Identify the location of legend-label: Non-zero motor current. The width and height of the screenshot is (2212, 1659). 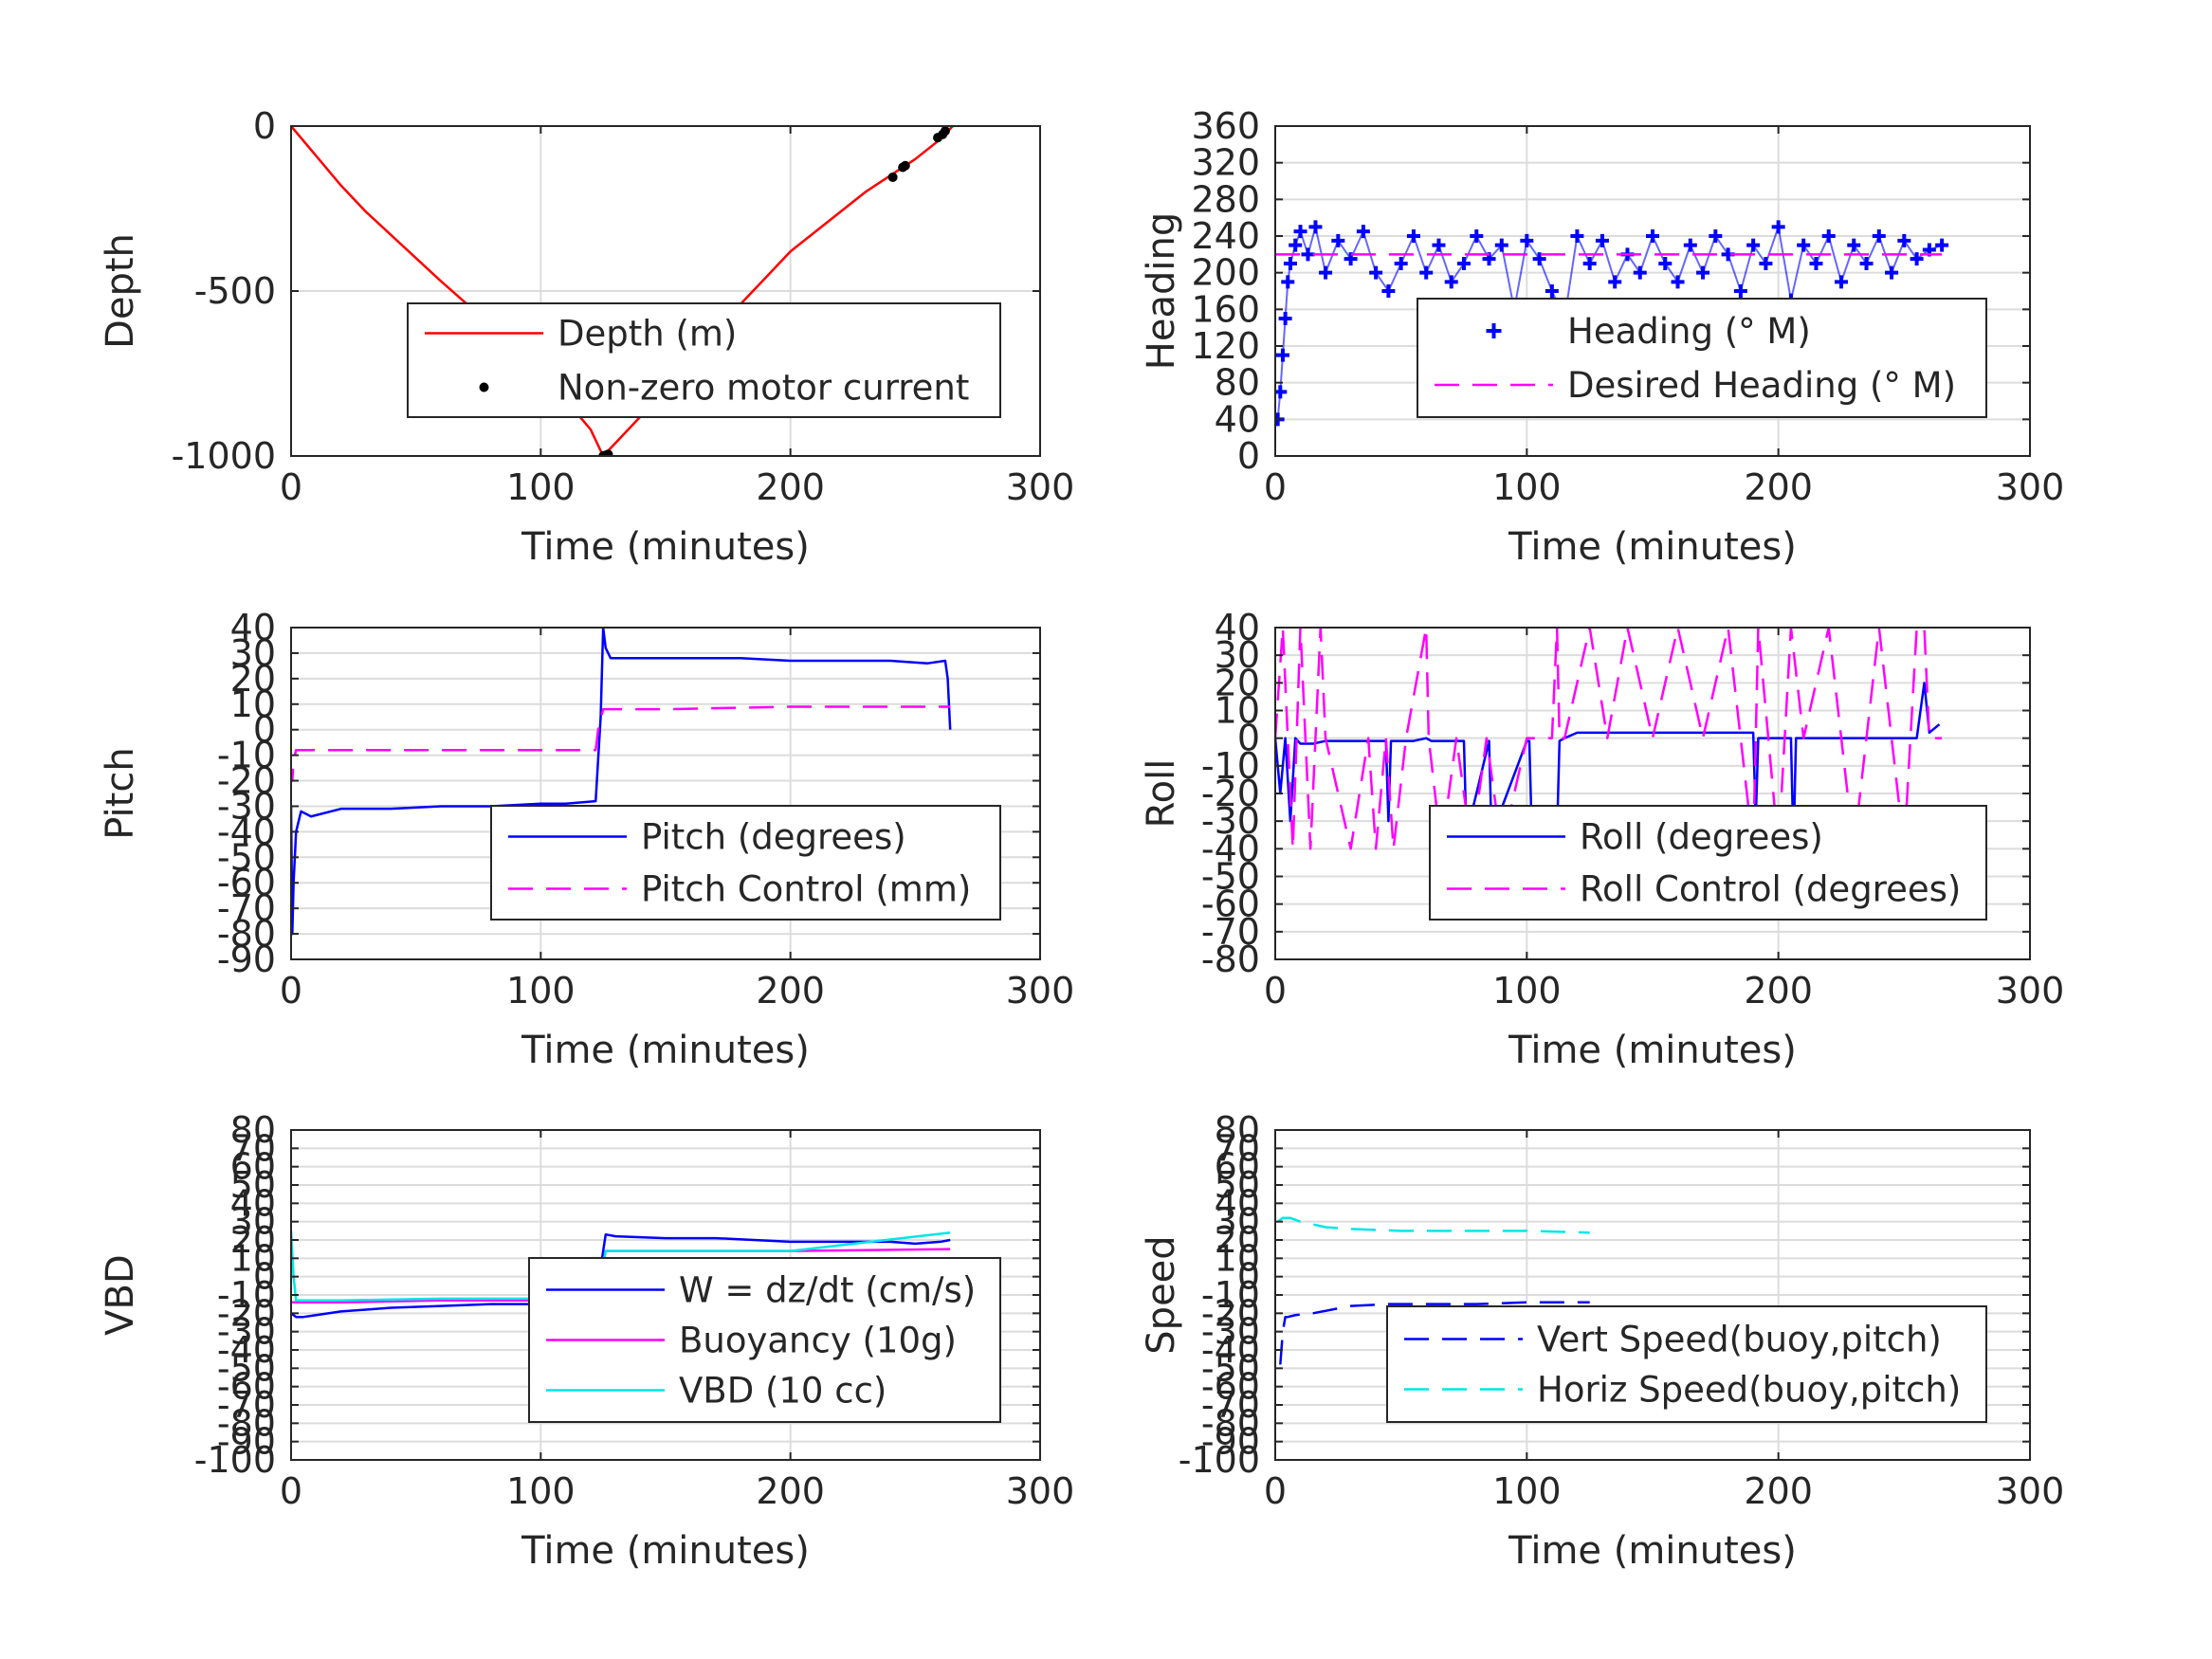
(763, 388).